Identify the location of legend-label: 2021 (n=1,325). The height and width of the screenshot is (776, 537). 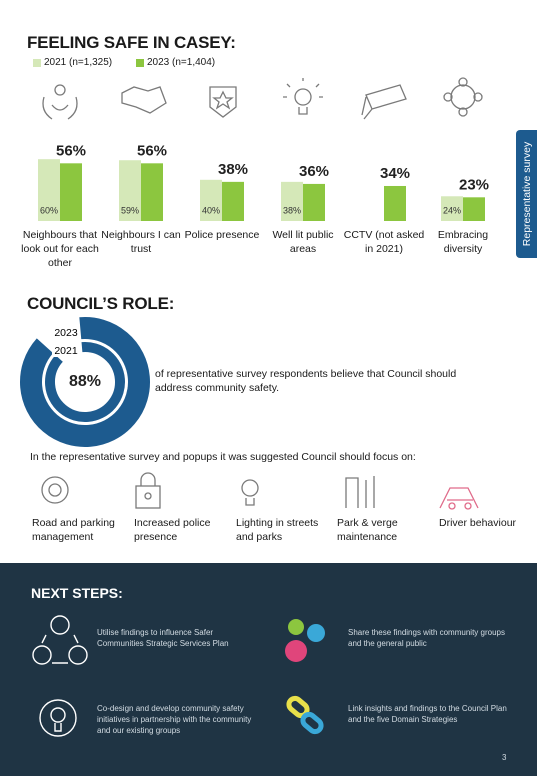
(78, 62).